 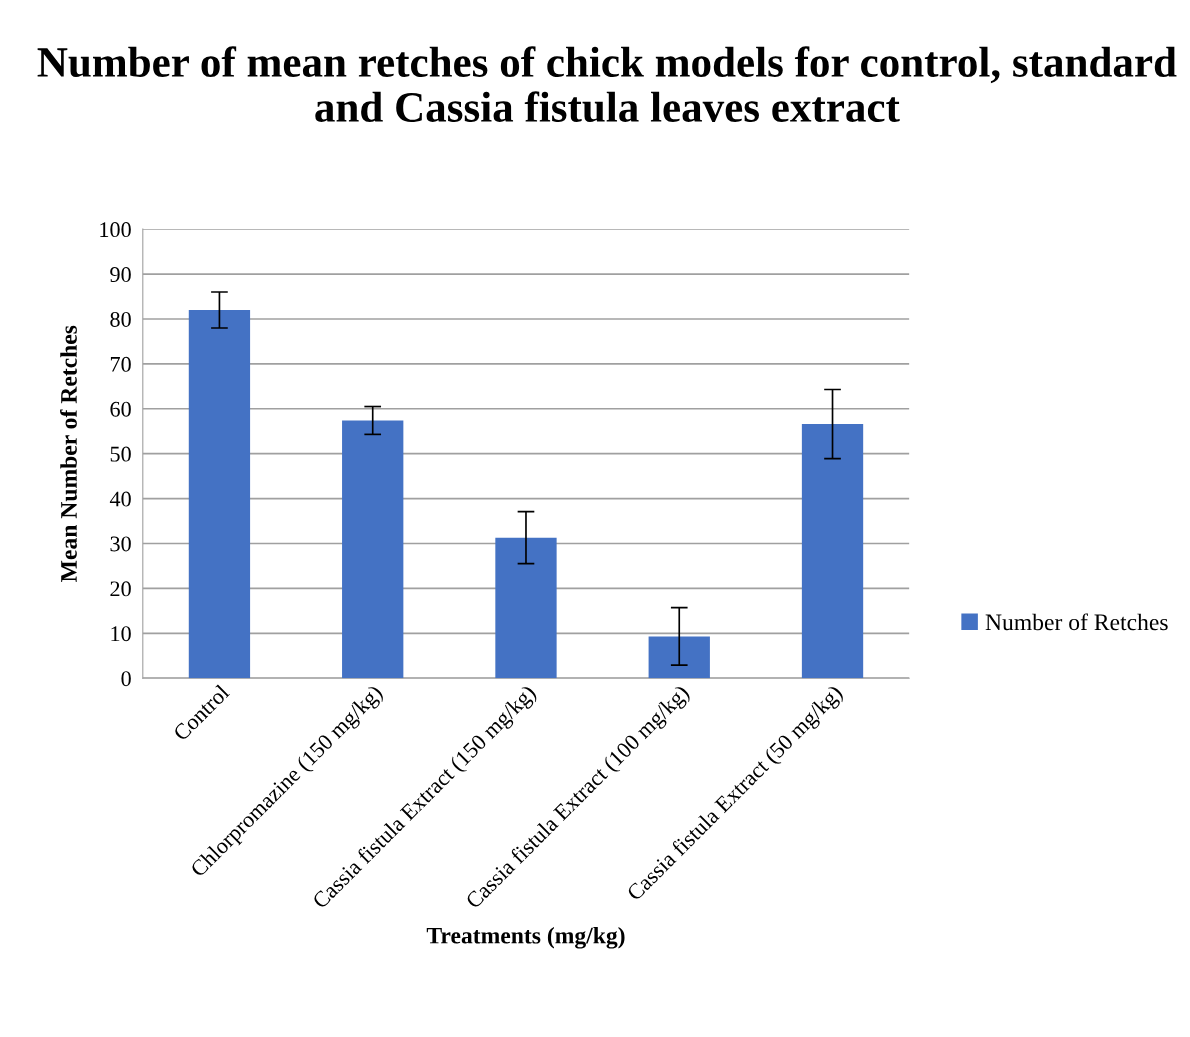 What do you see at coordinates (120, 454) in the screenshot?
I see `y-tick-label: 50` at bounding box center [120, 454].